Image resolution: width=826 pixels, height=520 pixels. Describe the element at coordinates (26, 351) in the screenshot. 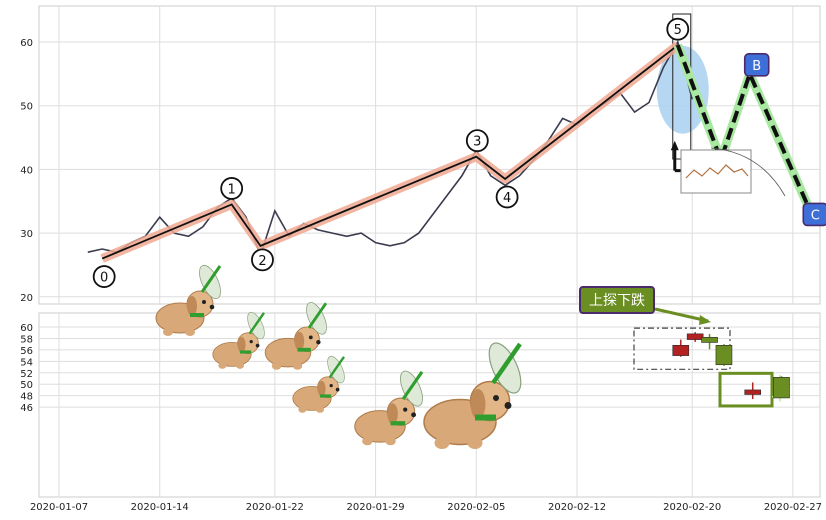

I see `bottom-y-tick-label: 56` at that location.